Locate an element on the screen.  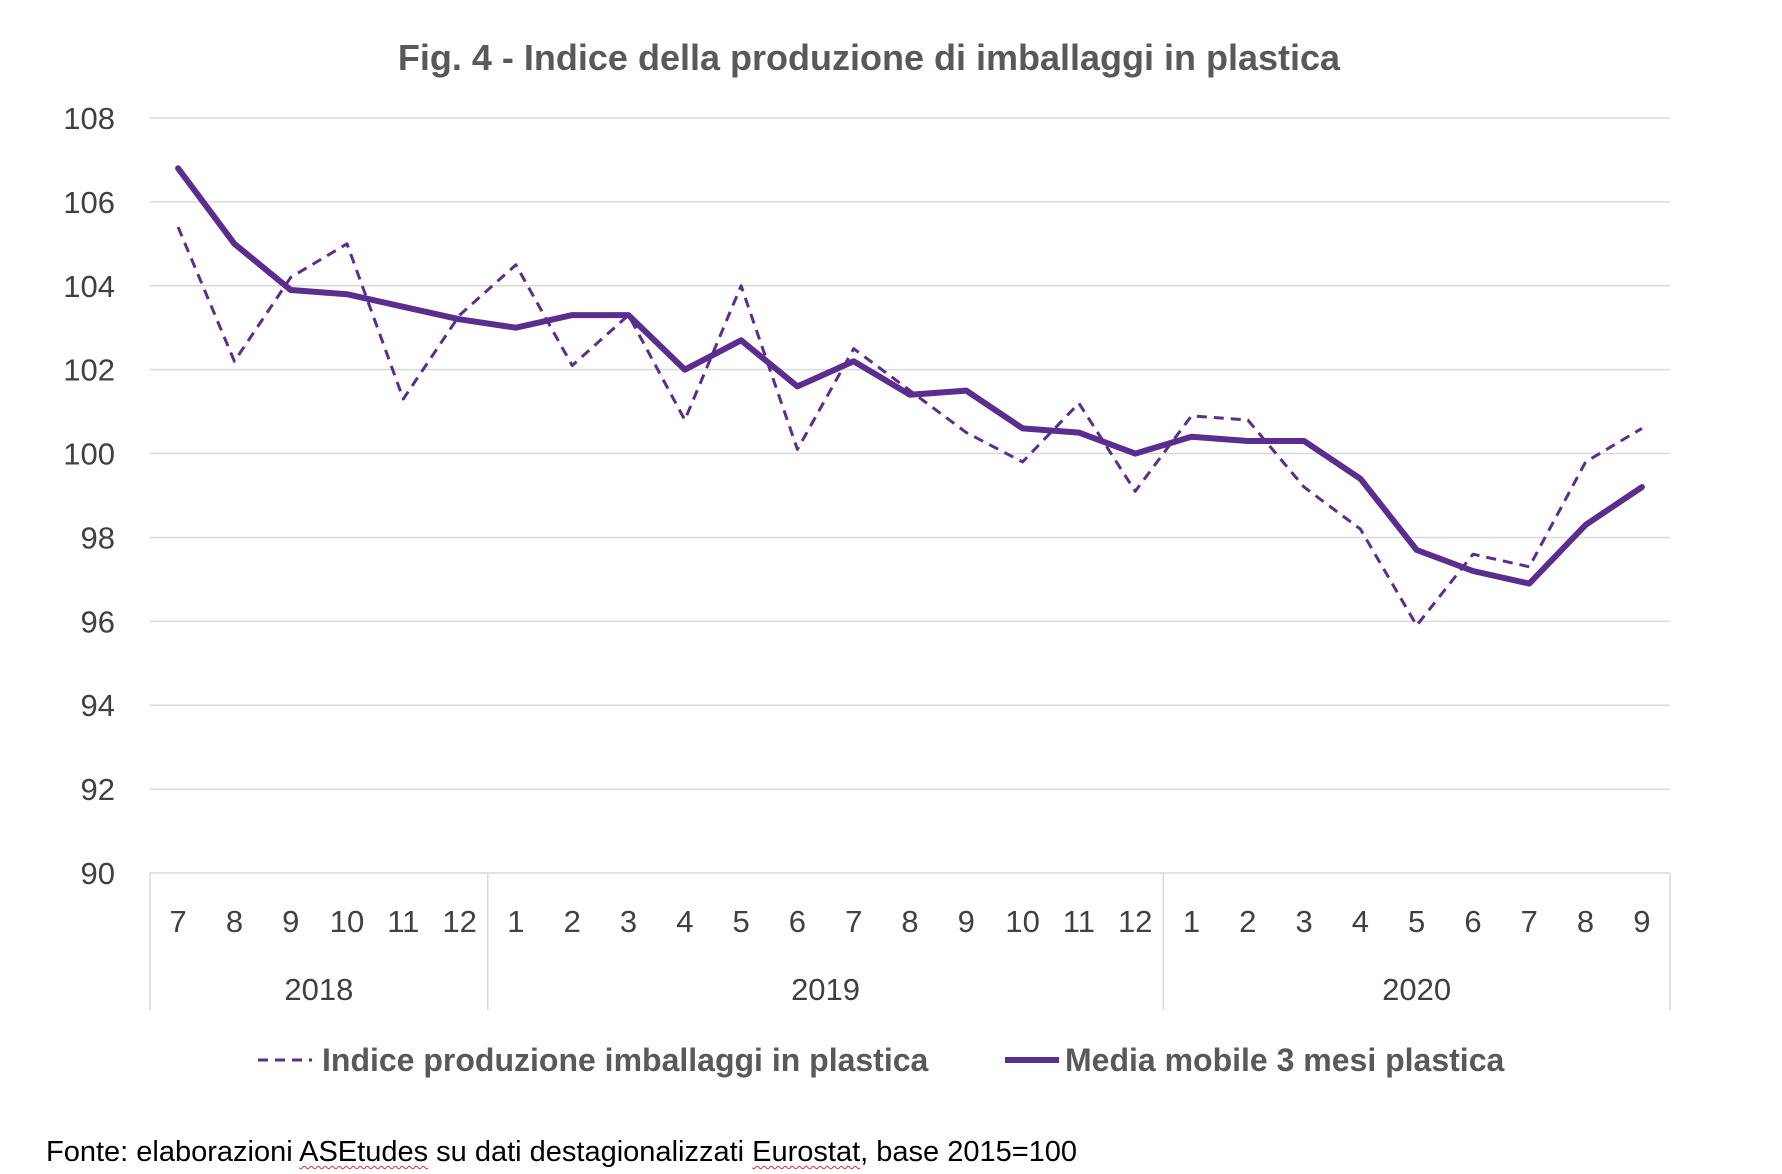
y-tick-label: 106 is located at coordinates (89, 202).